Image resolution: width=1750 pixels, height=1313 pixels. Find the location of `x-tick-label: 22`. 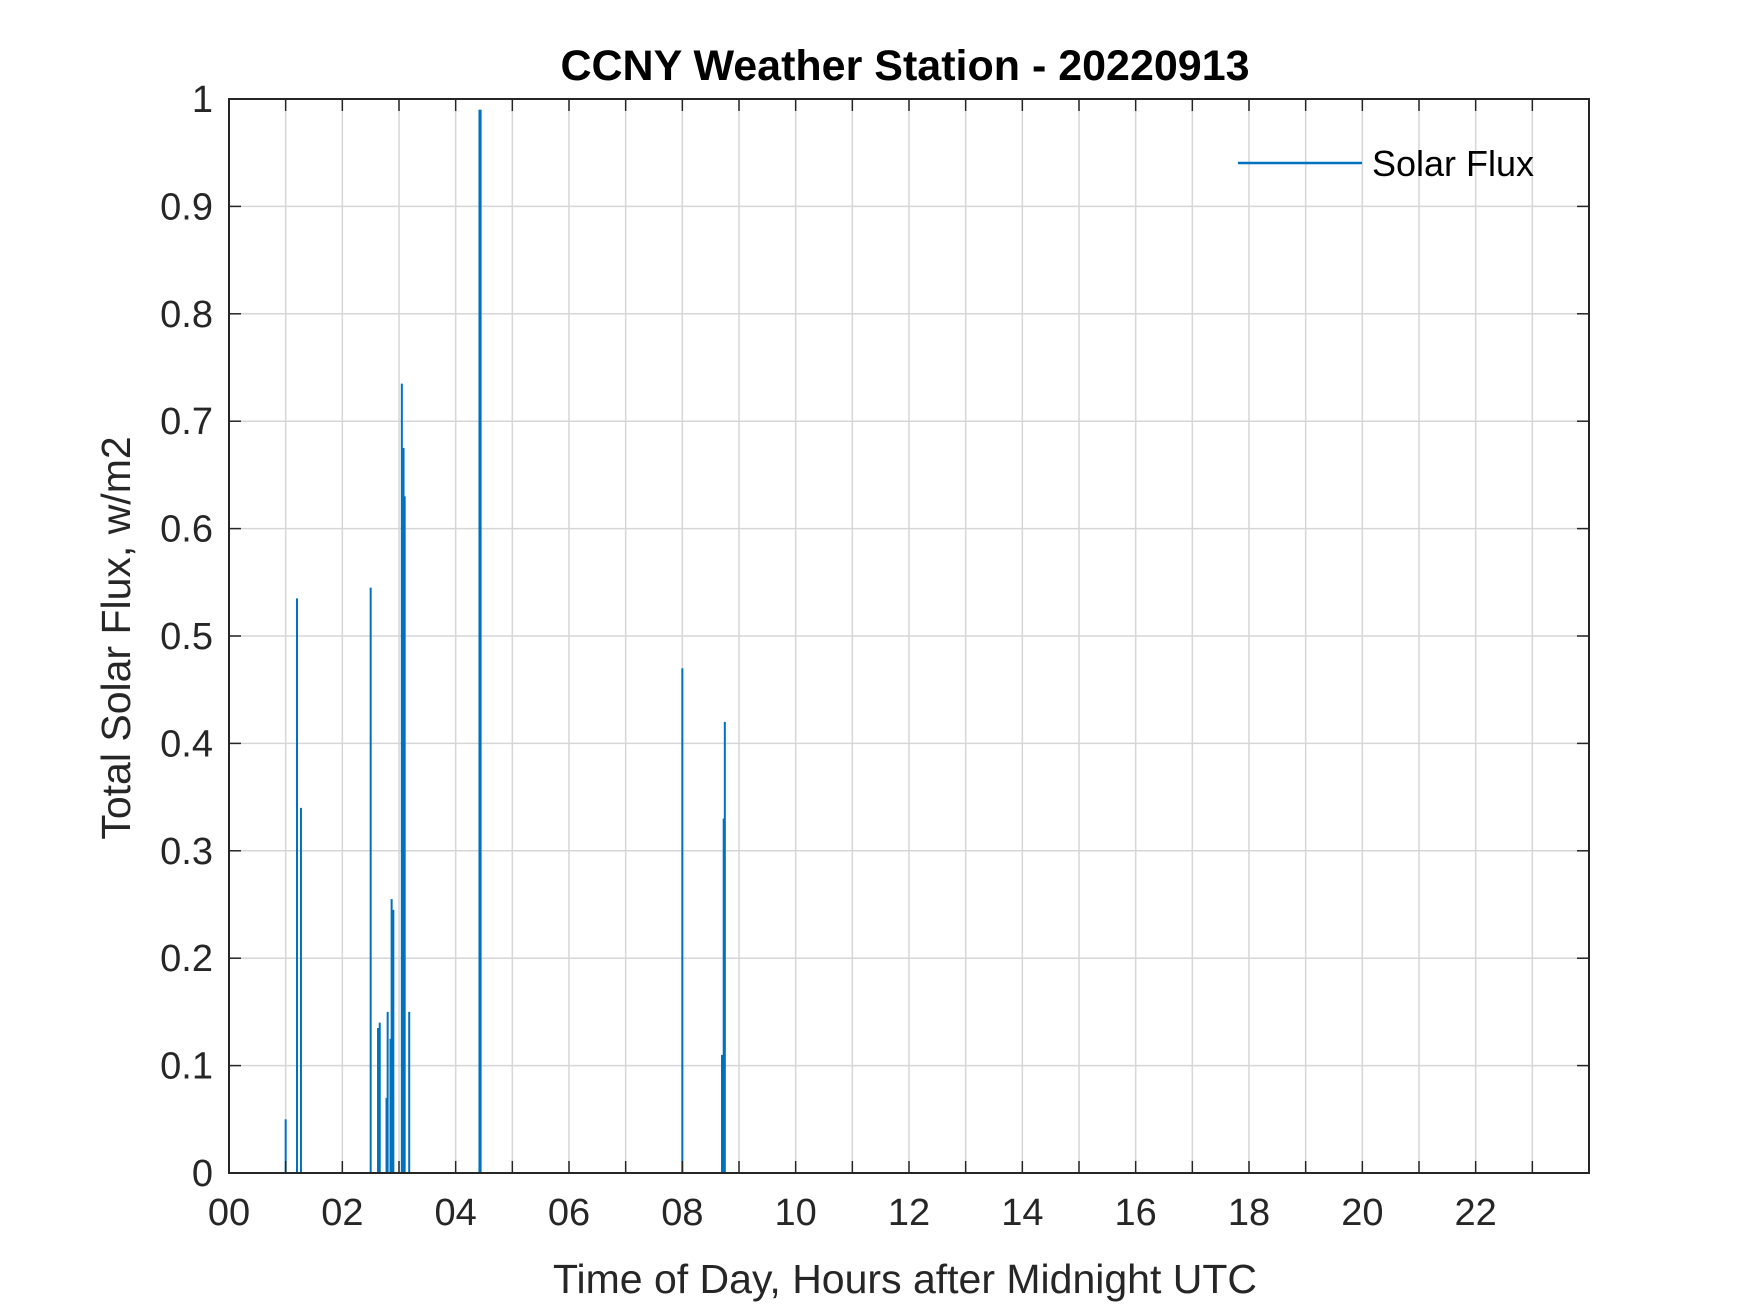

x-tick-label: 22 is located at coordinates (1476, 1213).